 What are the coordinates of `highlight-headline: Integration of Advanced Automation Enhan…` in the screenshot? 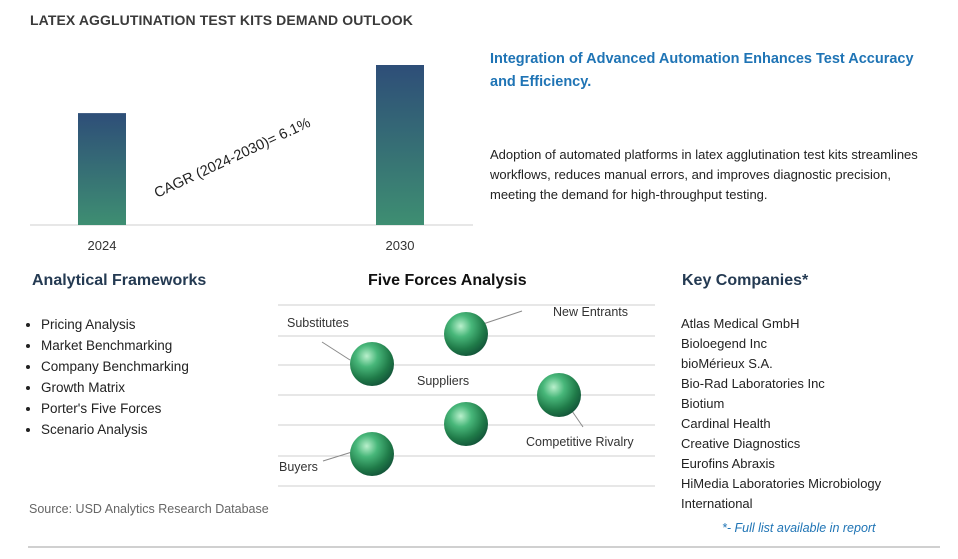 It's located at (702, 70).